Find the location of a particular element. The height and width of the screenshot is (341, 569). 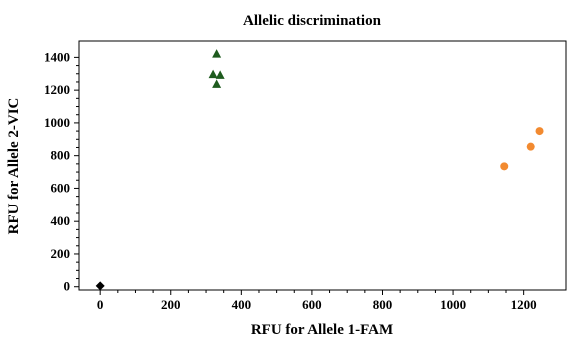

y-tick-label: 1000 is located at coordinates (57, 122).